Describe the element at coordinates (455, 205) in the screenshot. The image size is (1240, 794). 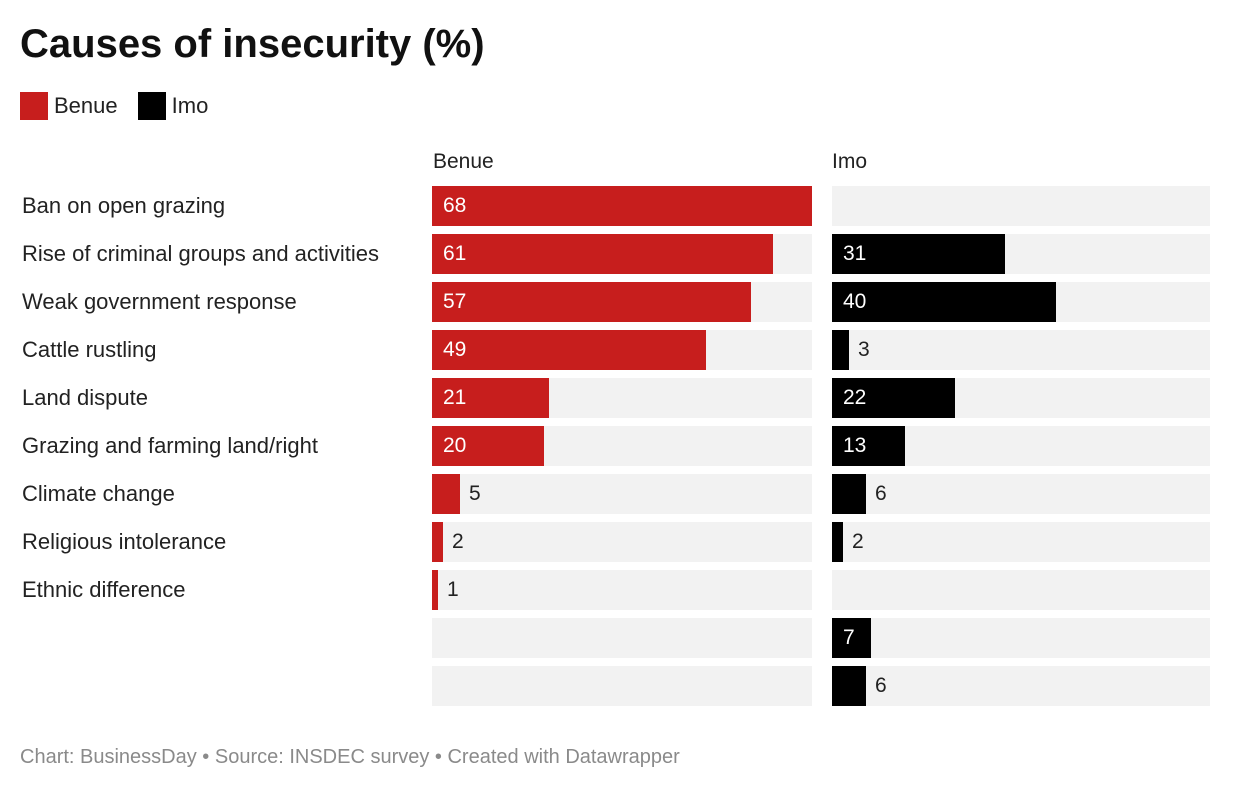
I see `value-label: 68` at that location.